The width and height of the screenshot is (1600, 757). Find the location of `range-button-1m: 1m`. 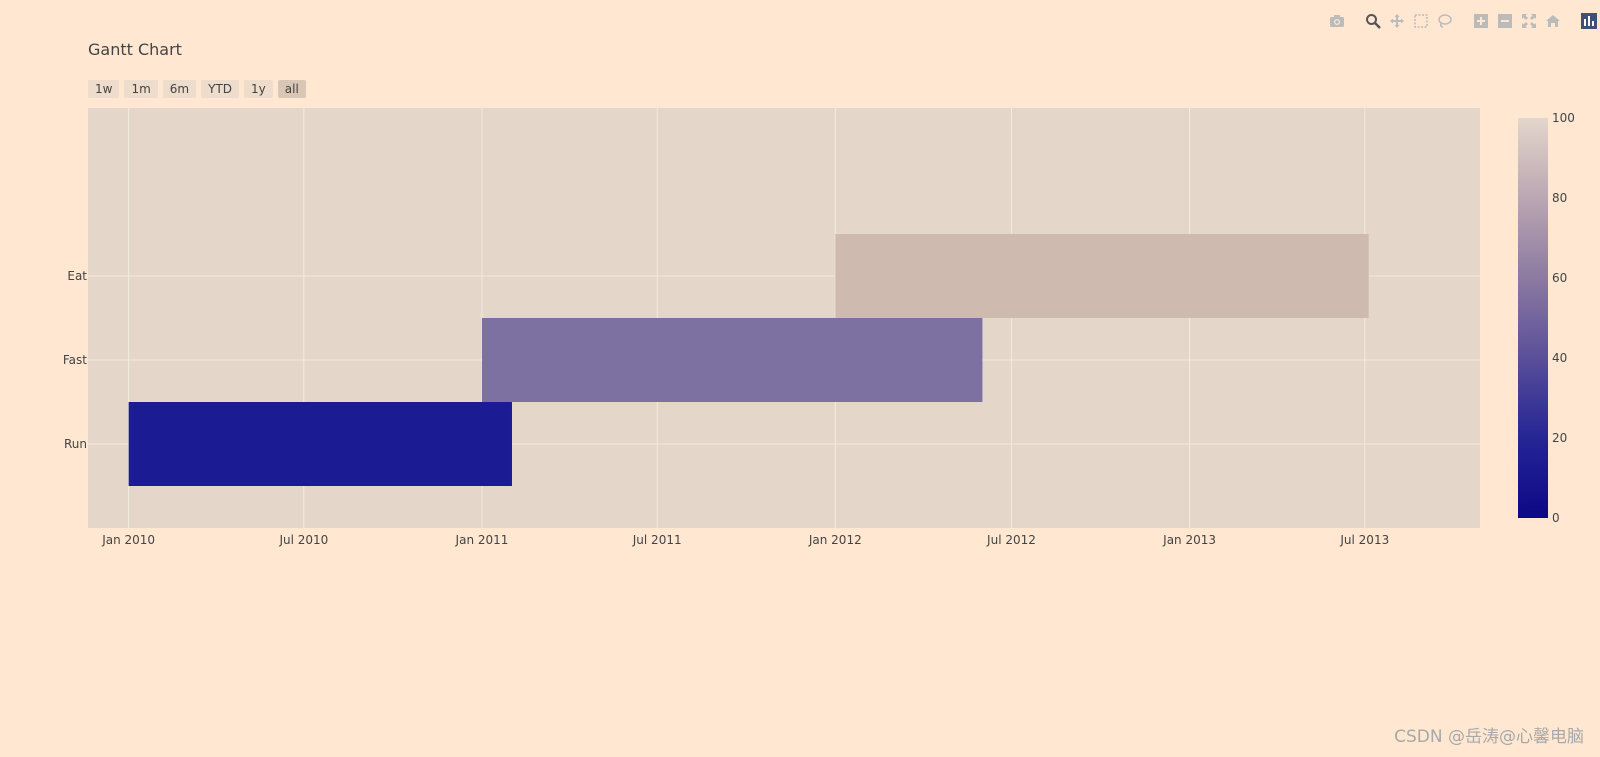

range-button-1m: 1m is located at coordinates (141, 89).